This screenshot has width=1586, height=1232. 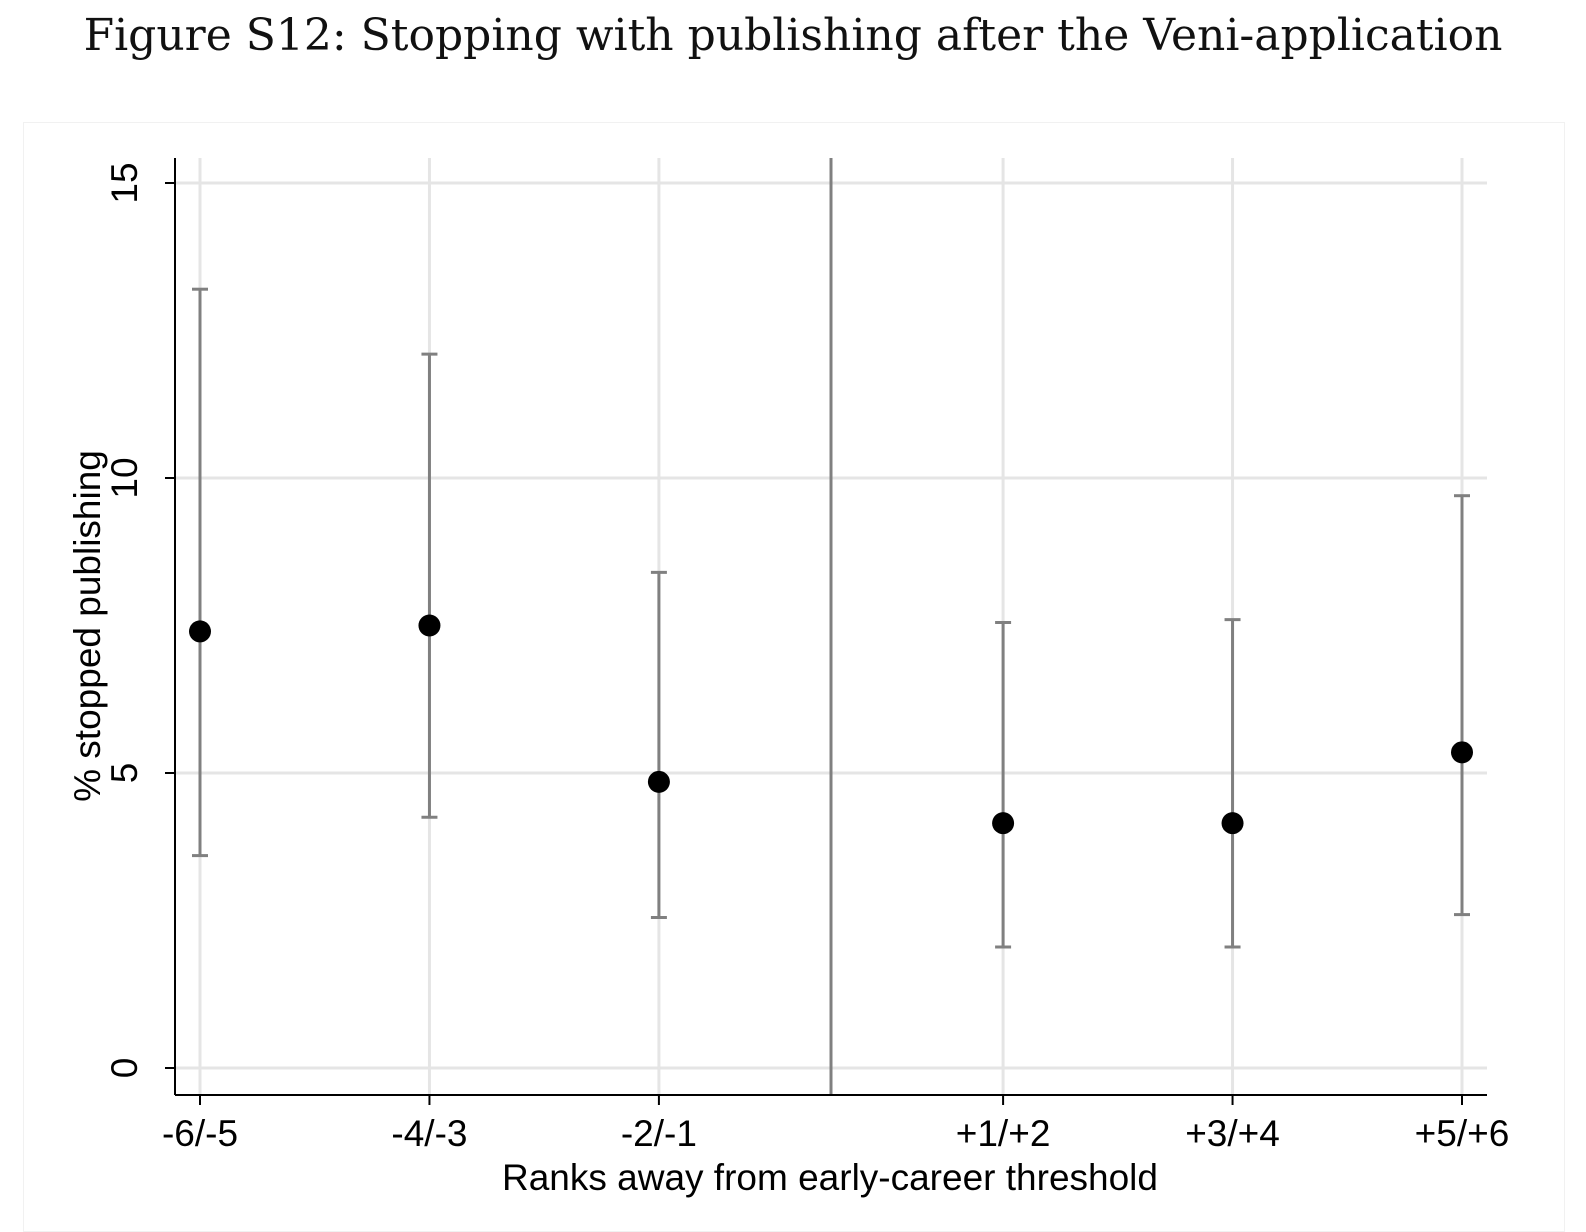 I want to click on y-tick-label: 15, so click(x=124, y=182).